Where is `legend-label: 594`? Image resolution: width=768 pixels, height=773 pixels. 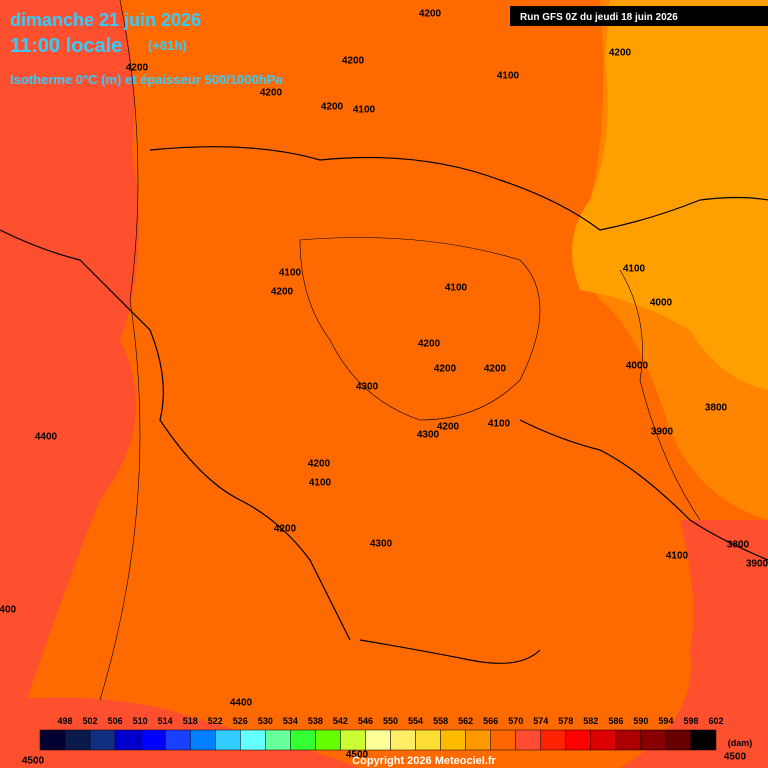 legend-label: 594 is located at coordinates (665, 721).